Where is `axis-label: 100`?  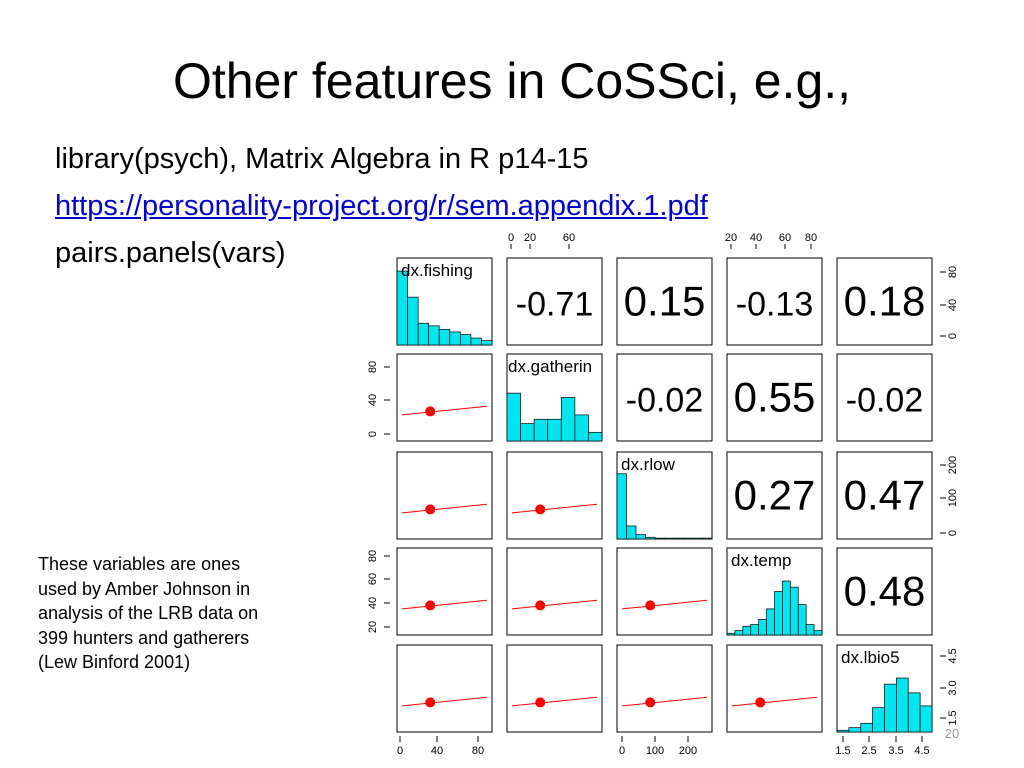 axis-label: 100 is located at coordinates (655, 751).